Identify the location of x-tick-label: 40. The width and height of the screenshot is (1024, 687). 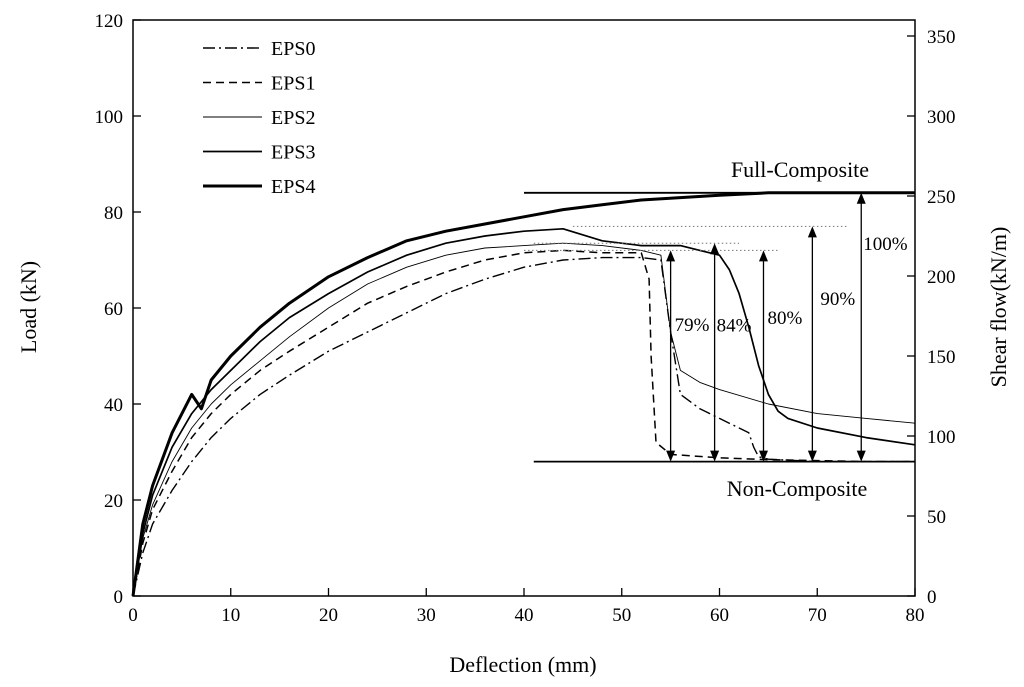
(524, 615).